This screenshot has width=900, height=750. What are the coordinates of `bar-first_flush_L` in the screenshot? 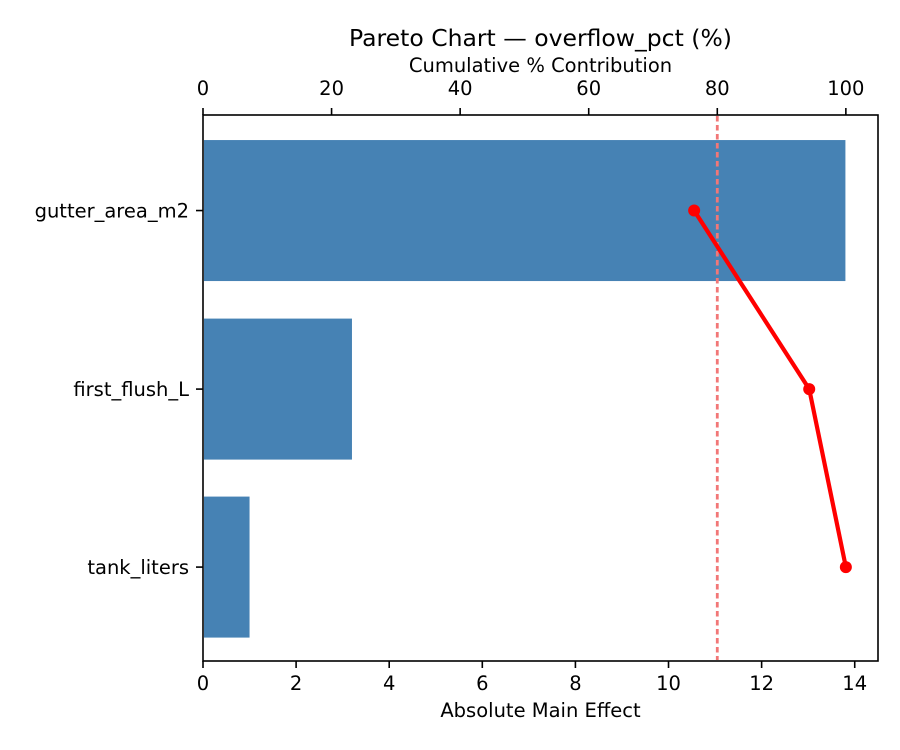 It's located at (278, 389).